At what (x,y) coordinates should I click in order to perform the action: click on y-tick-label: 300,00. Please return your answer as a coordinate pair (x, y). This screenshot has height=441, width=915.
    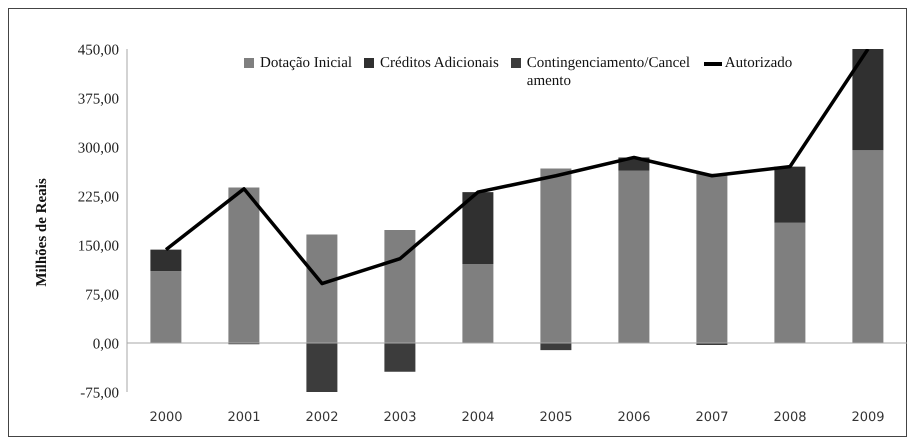
    Looking at the image, I should click on (98, 148).